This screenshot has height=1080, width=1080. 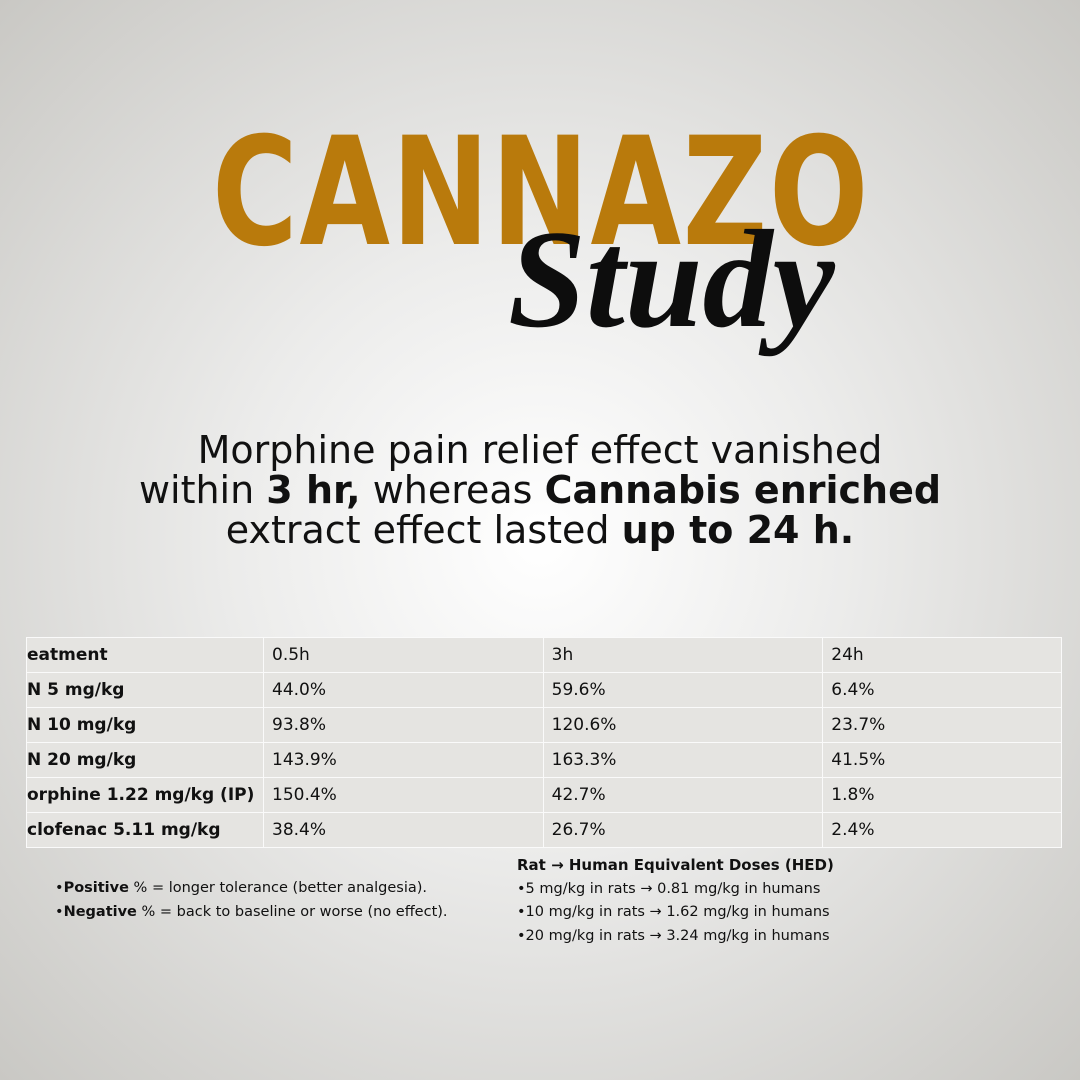 I want to click on cell: 23.7%, so click(x=942, y=725).